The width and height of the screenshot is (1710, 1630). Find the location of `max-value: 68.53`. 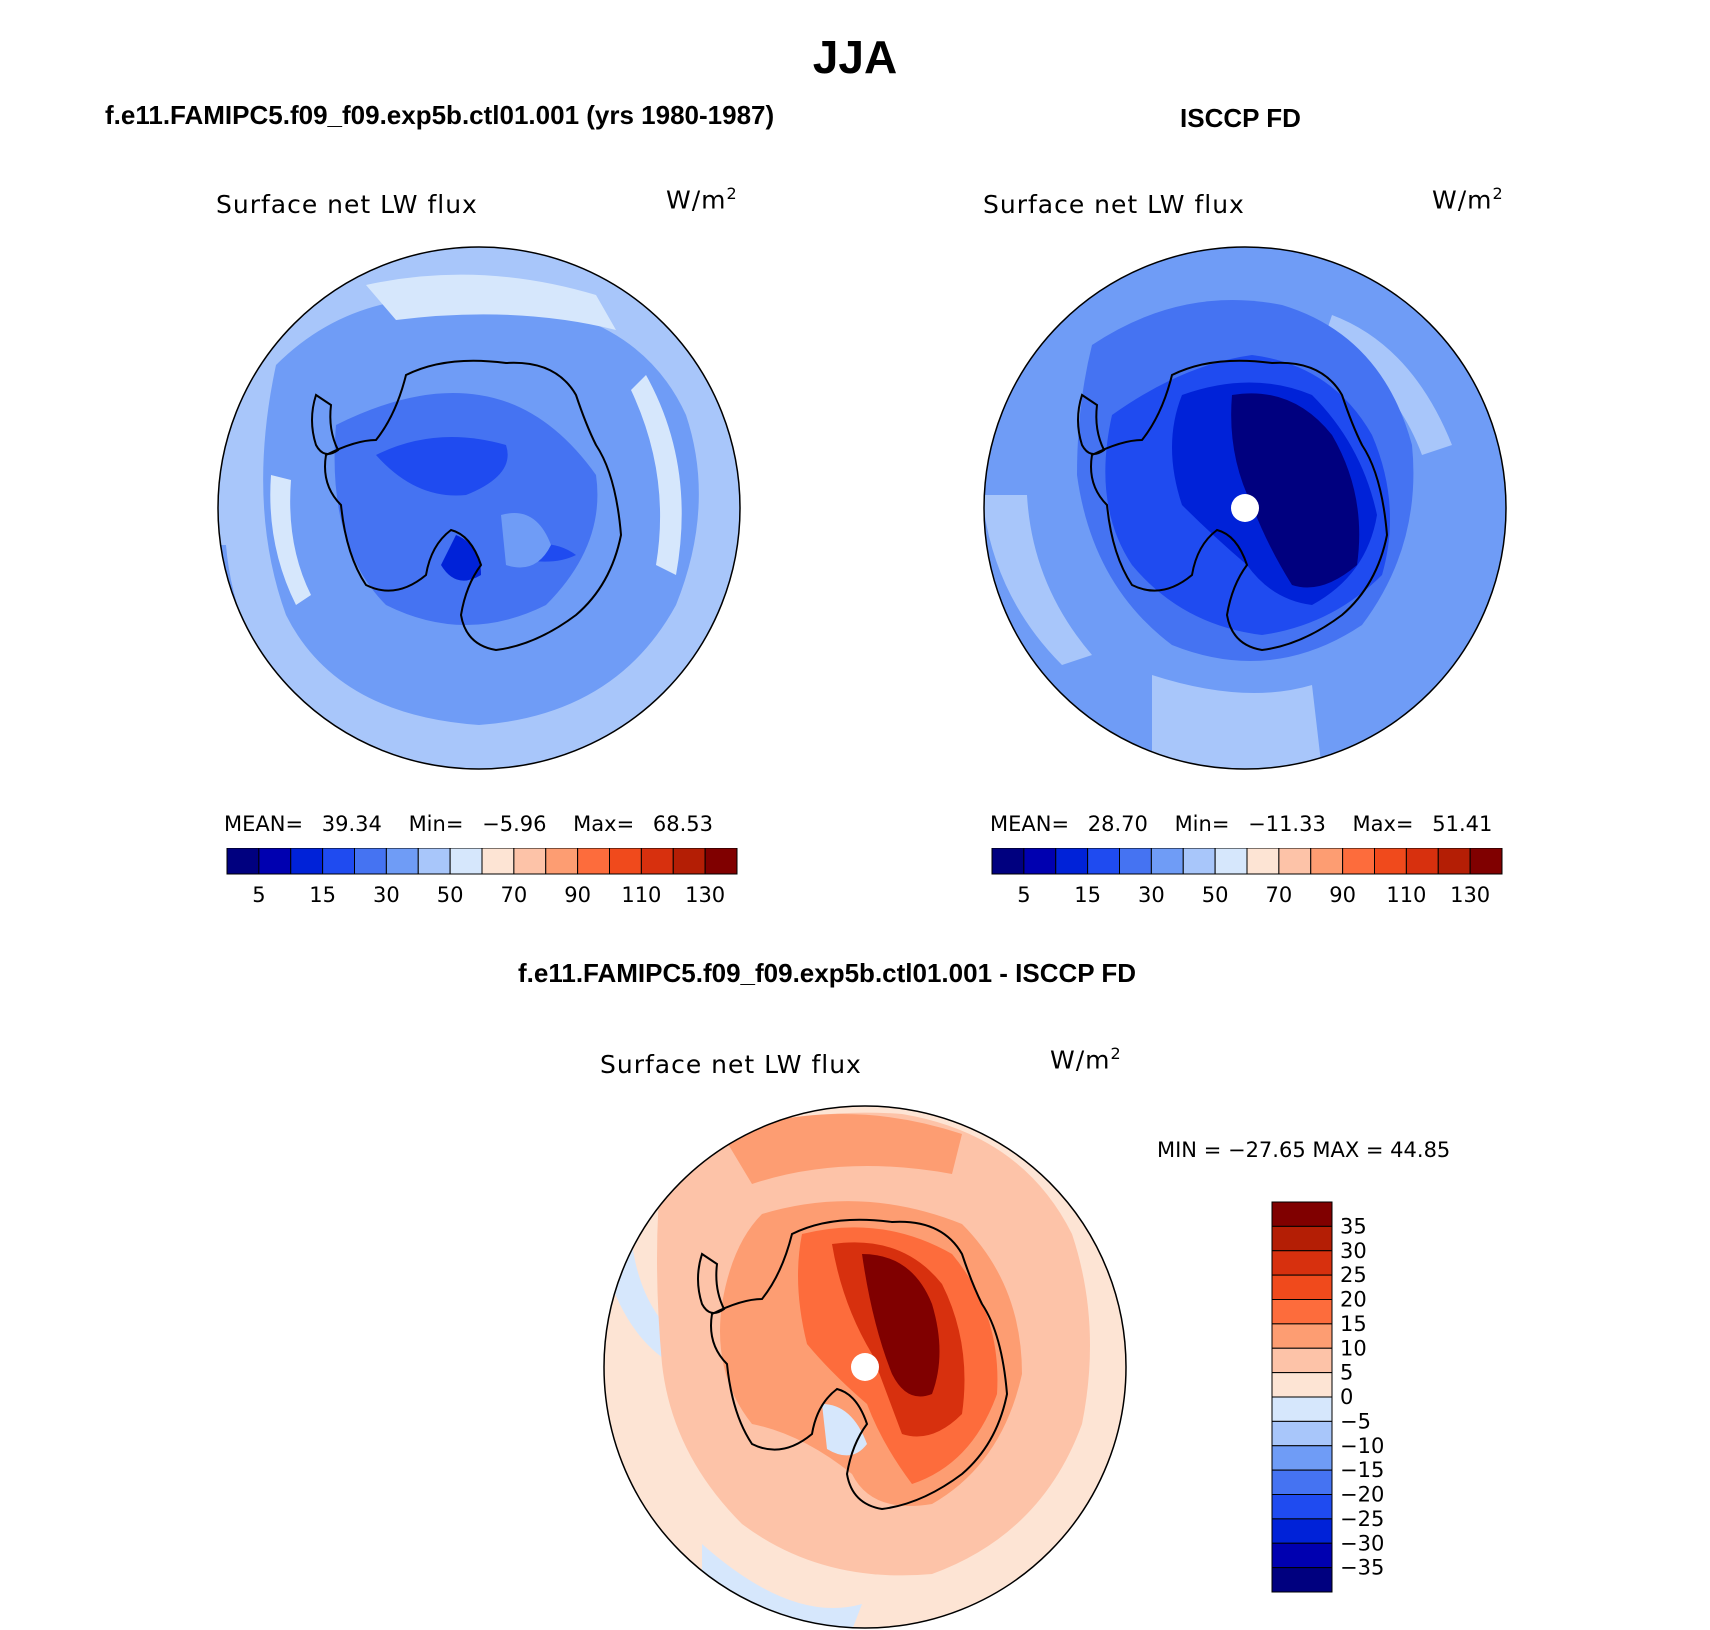

max-value: 68.53 is located at coordinates (682, 824).